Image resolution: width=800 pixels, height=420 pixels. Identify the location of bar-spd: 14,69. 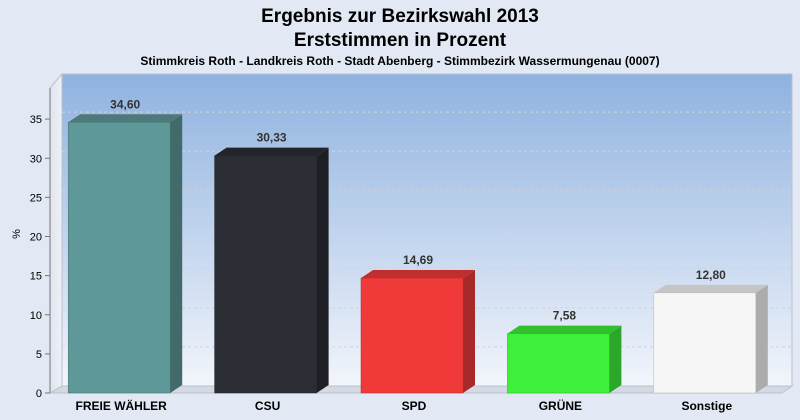
(417, 323).